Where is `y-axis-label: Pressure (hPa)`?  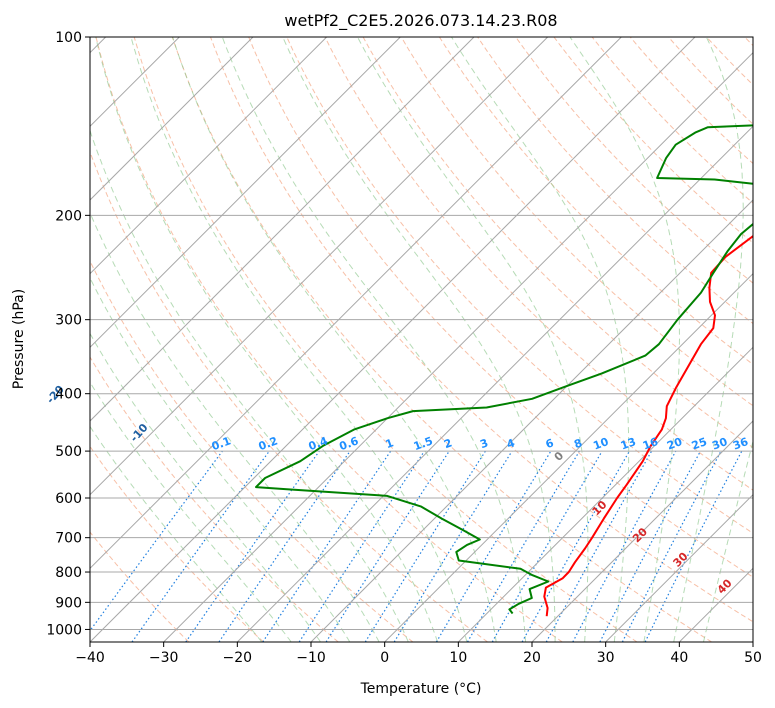
y-axis-label: Pressure (hPa) is located at coordinates (19, 339).